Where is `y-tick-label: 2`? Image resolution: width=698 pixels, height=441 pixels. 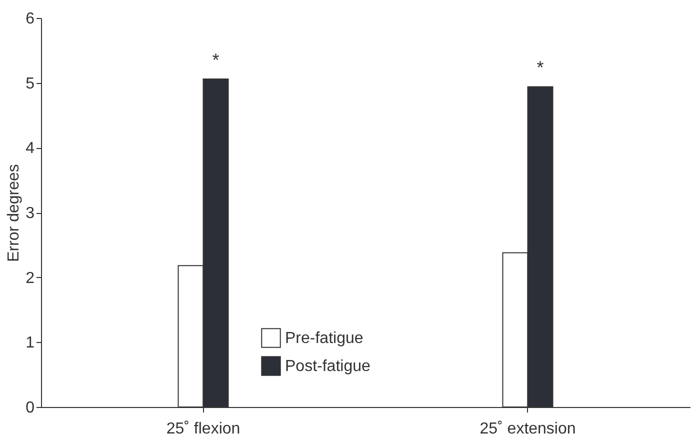
y-tick-label: 2 is located at coordinates (30, 278).